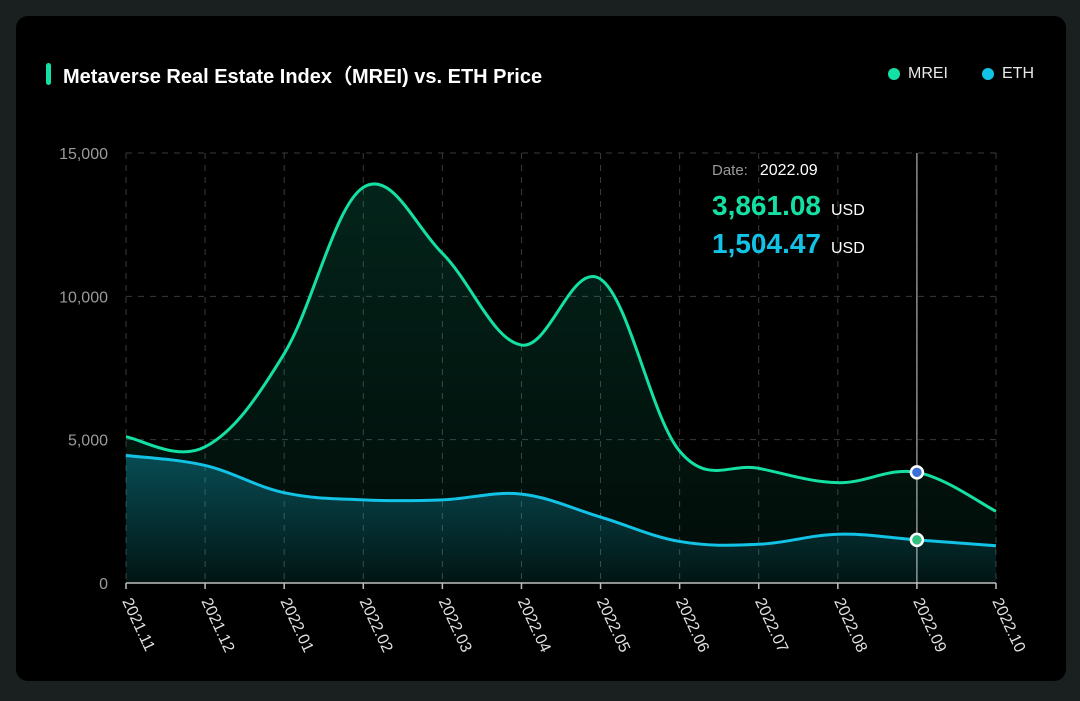  What do you see at coordinates (988, 74) in the screenshot?
I see `legend-dot-eth` at bounding box center [988, 74].